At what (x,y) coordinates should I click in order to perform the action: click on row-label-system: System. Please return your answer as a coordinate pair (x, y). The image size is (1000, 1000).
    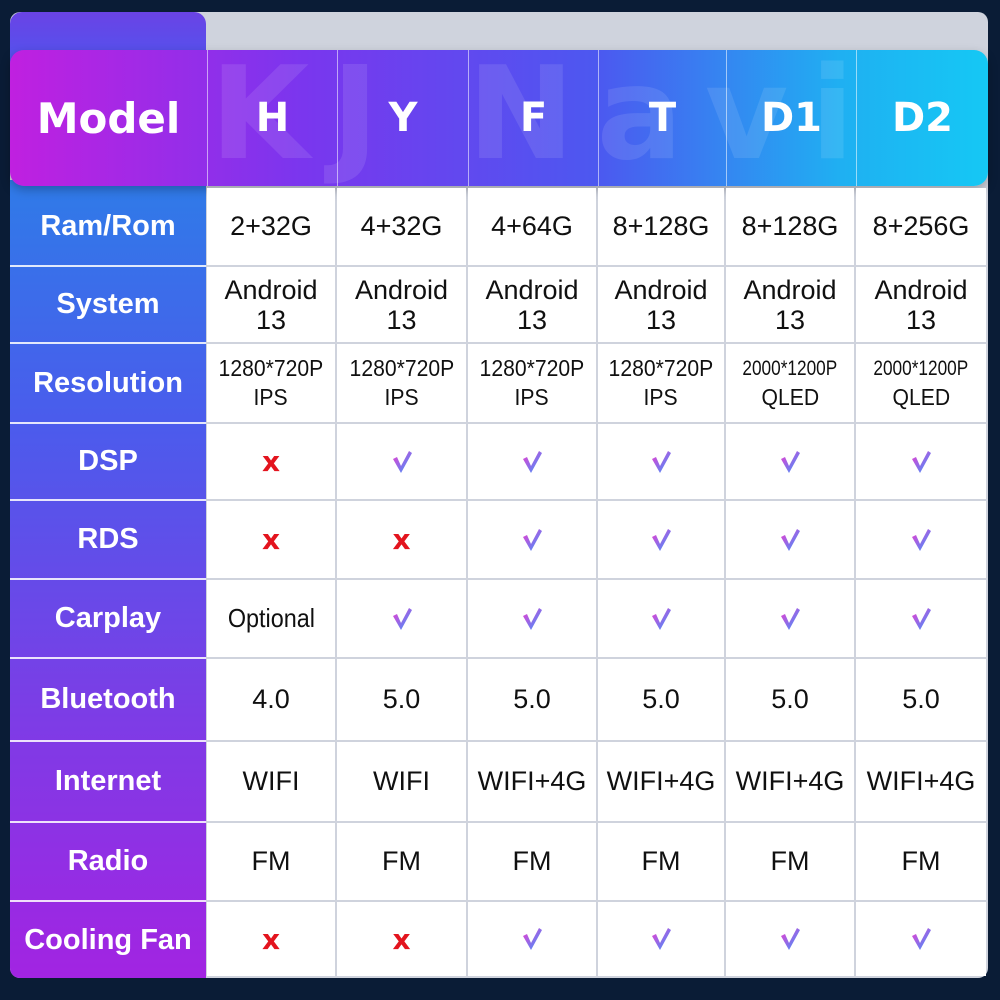
    Looking at the image, I should click on (108, 305).